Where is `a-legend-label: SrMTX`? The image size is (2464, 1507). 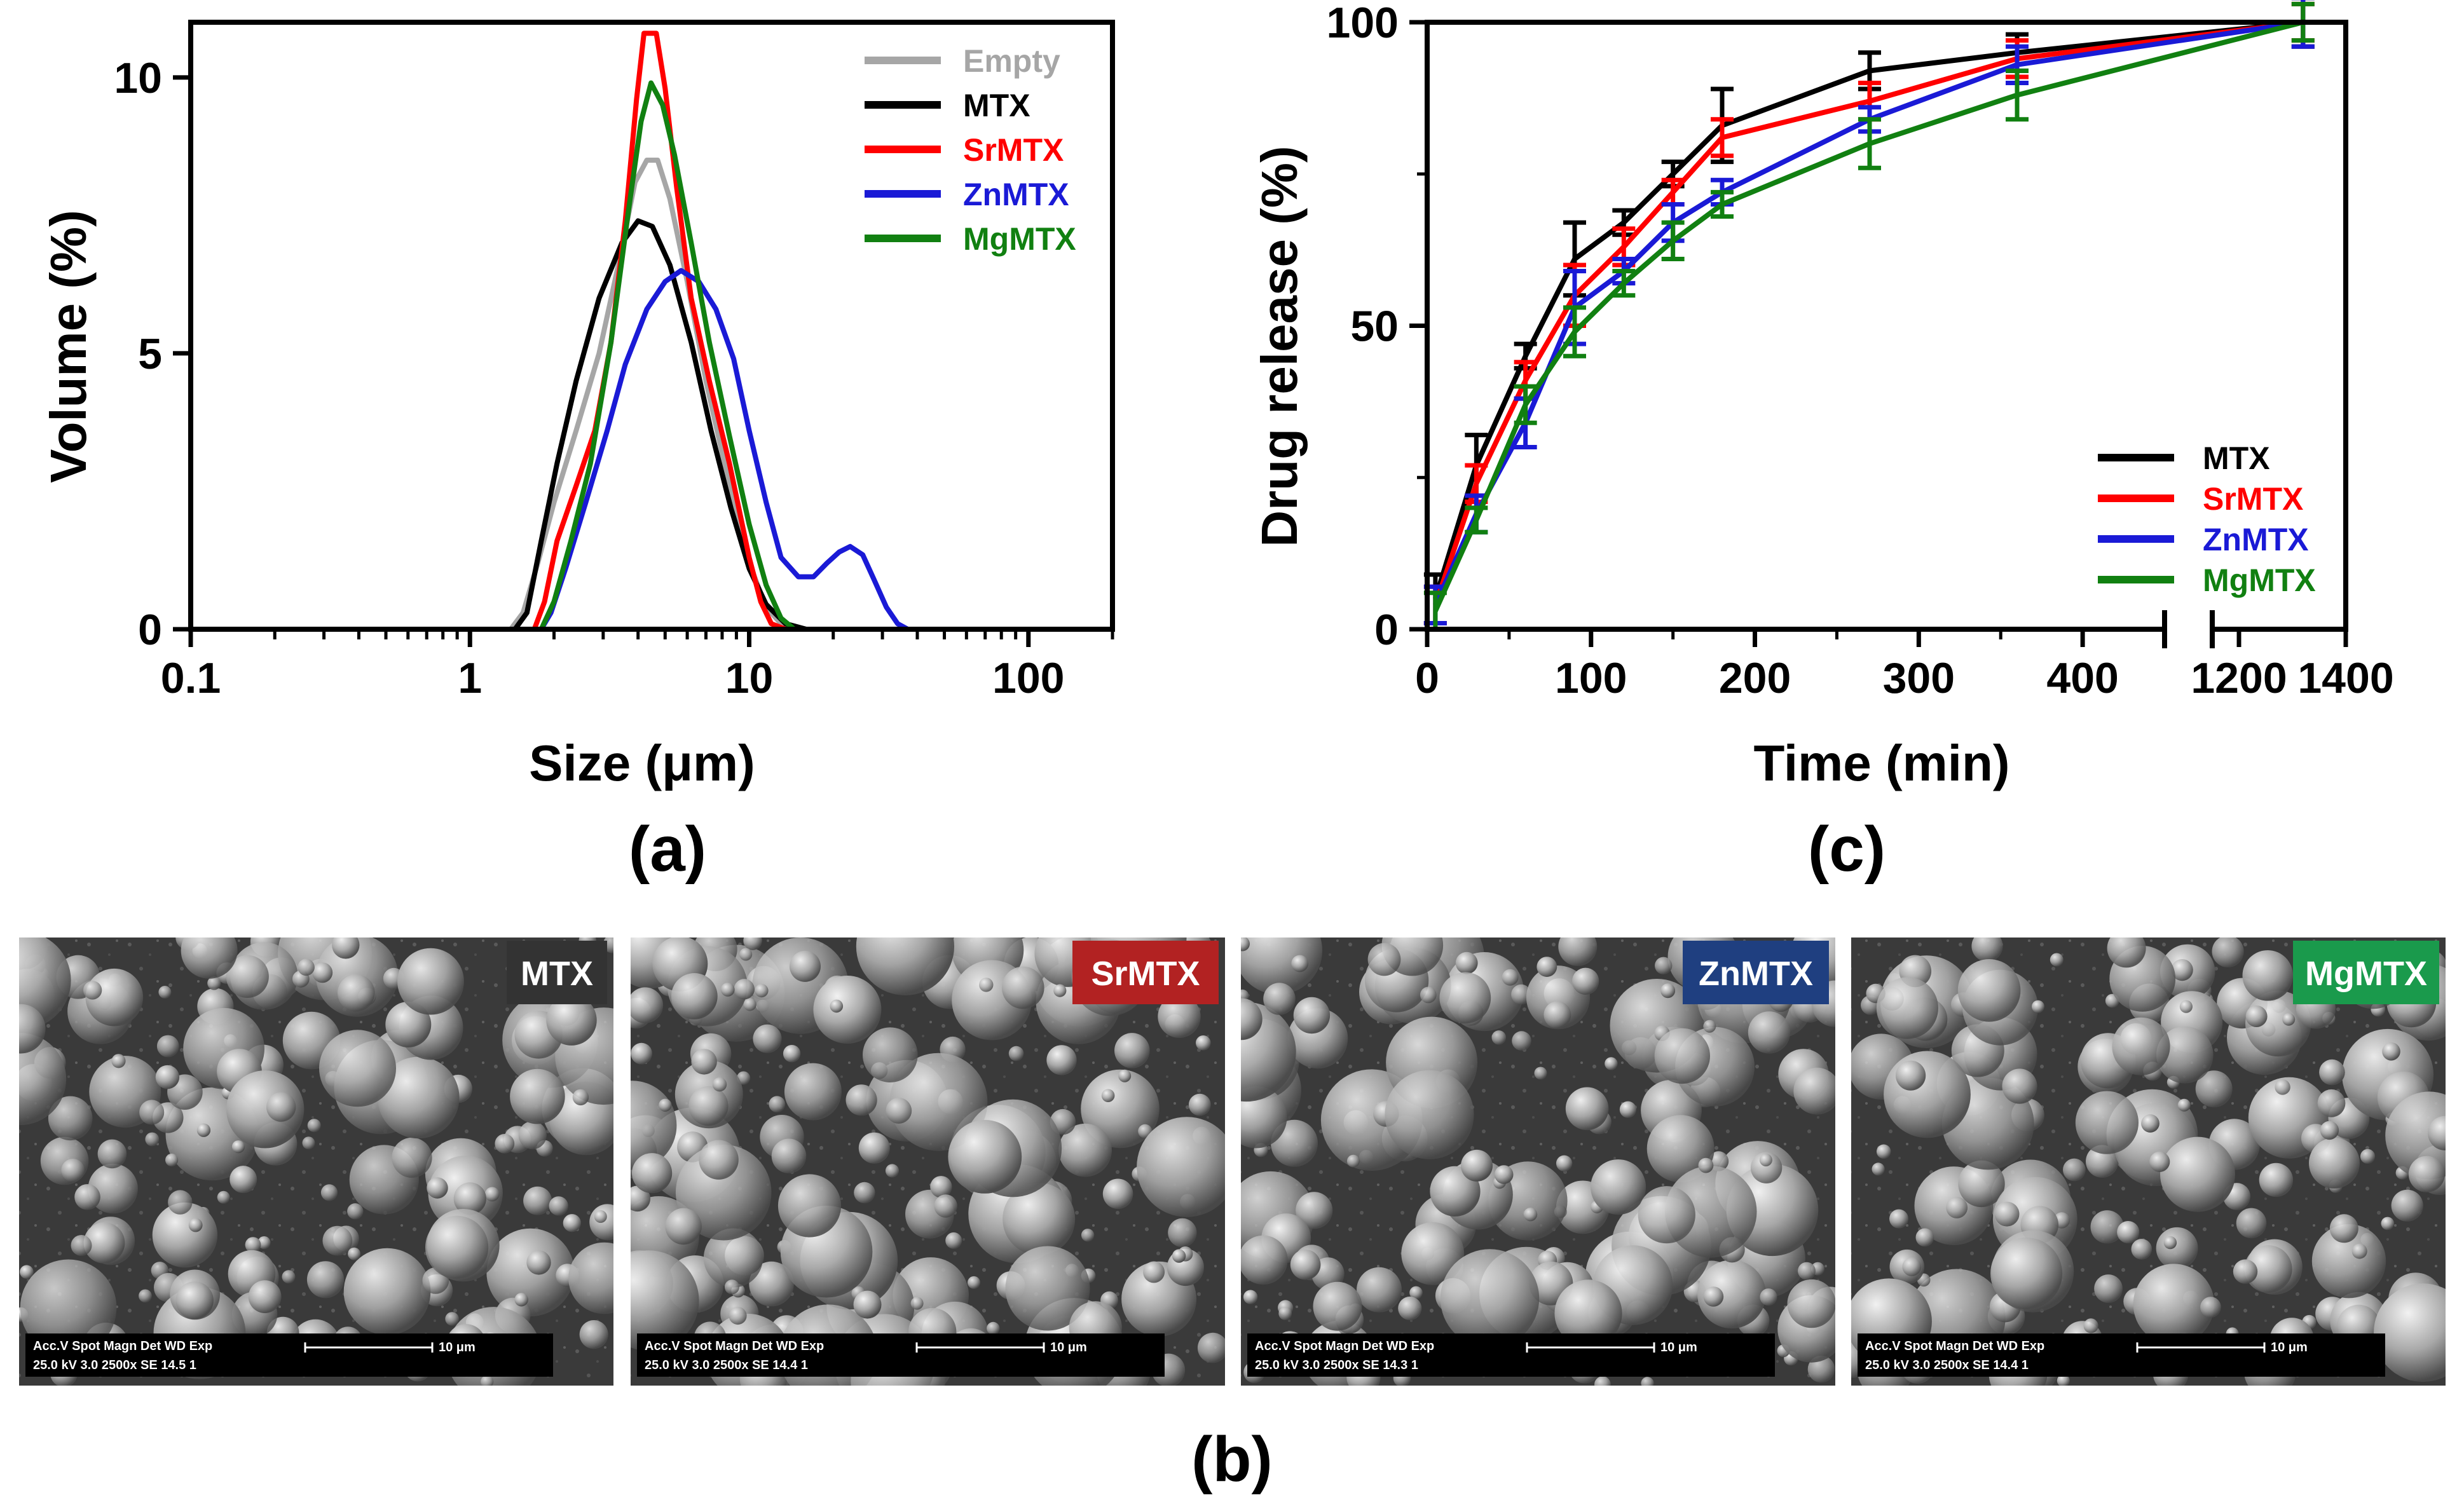 a-legend-label: SrMTX is located at coordinates (1013, 150).